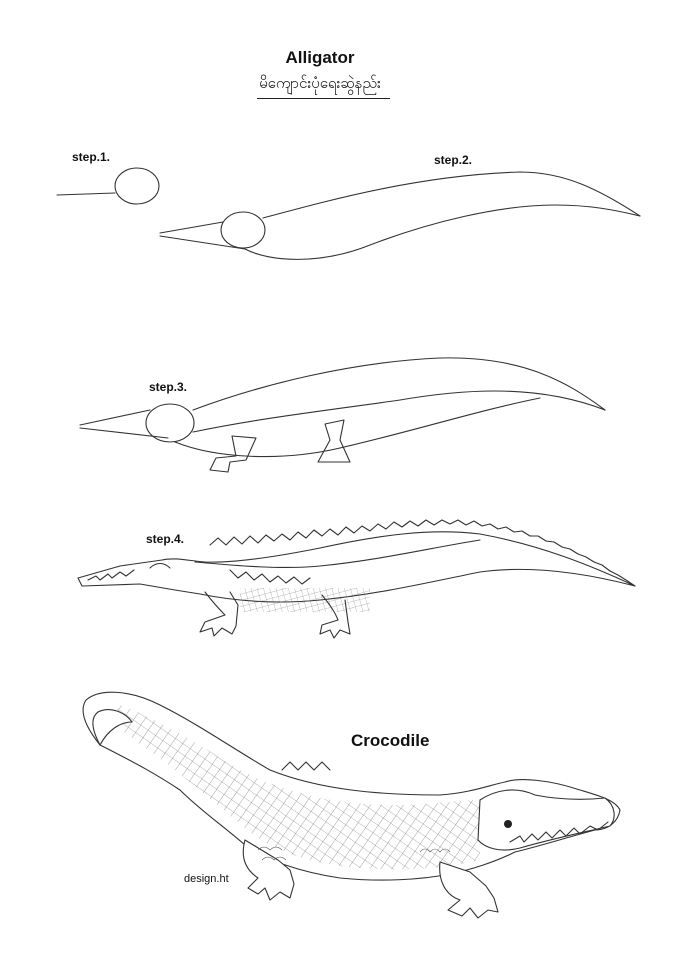  What do you see at coordinates (268, 870) in the screenshot?
I see `crocodile-front-leg` at bounding box center [268, 870].